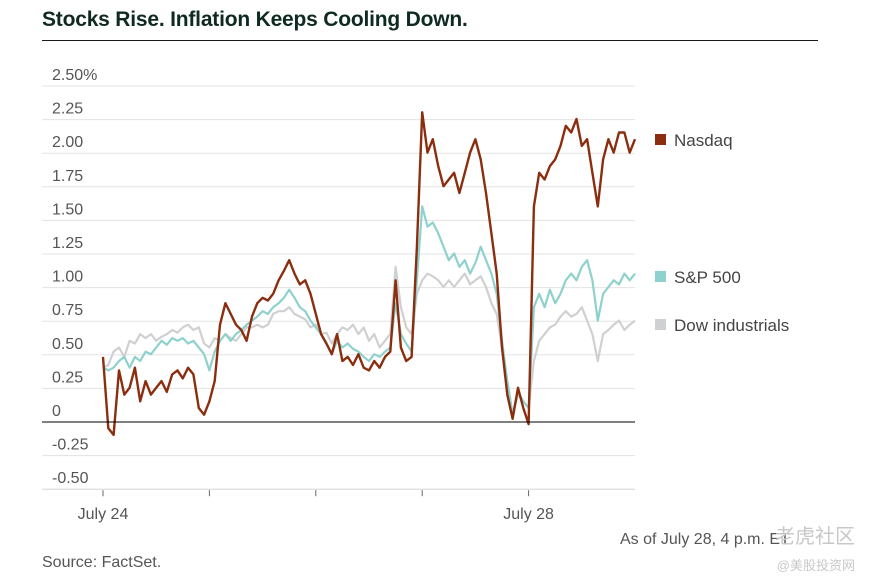 Image resolution: width=871 pixels, height=582 pixels. I want to click on x-axis: July 24 July 28, so click(338, 505).